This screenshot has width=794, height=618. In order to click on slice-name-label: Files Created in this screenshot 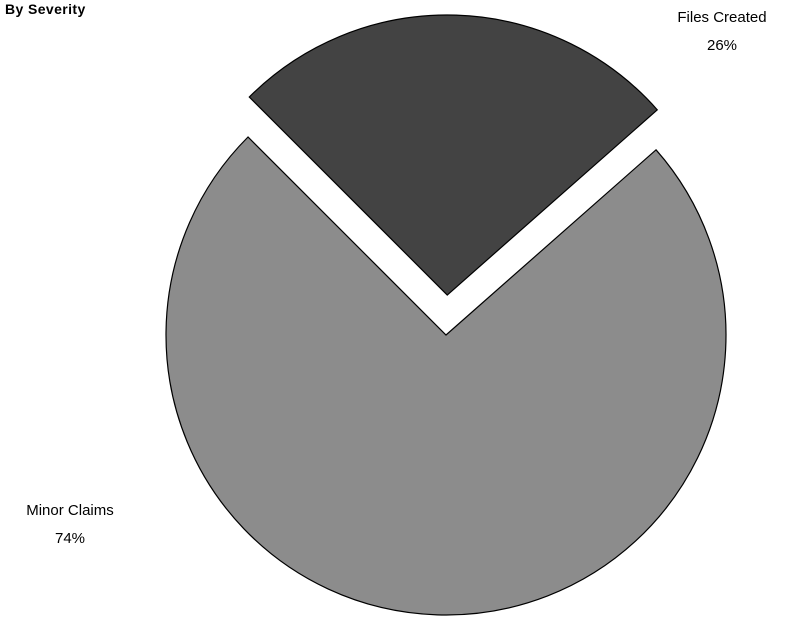, I will do `click(721, 17)`.